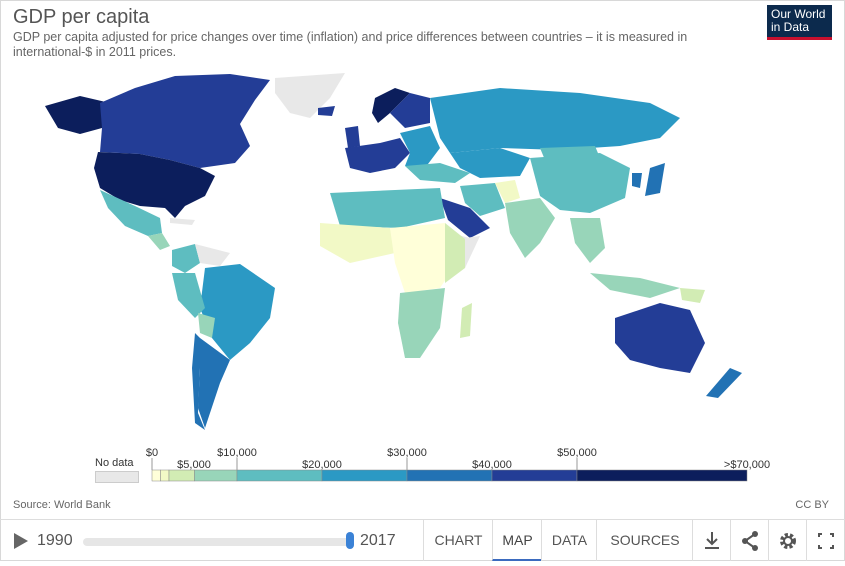 This screenshot has height=566, width=845. What do you see at coordinates (378, 540) in the screenshot?
I see `year-end-label: 2017` at bounding box center [378, 540].